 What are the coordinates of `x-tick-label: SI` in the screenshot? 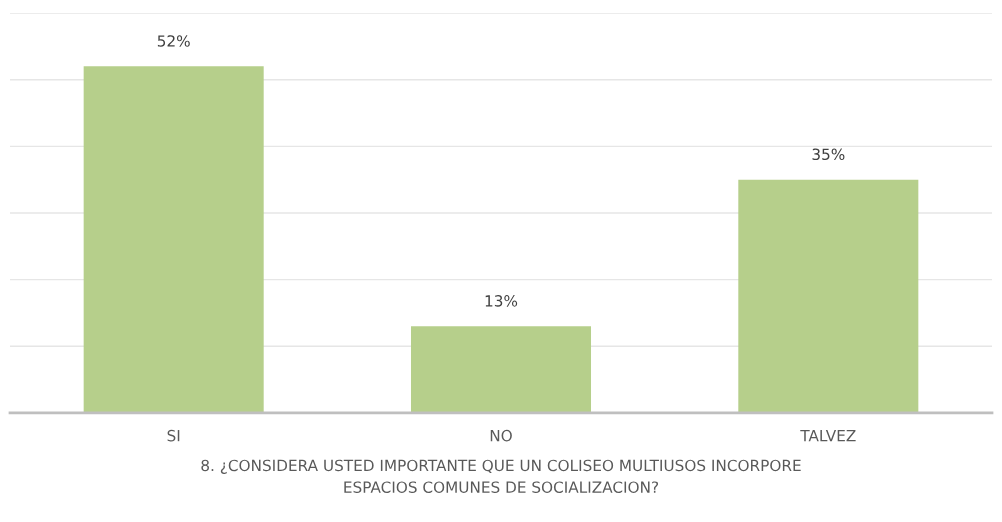 It's located at (173, 435).